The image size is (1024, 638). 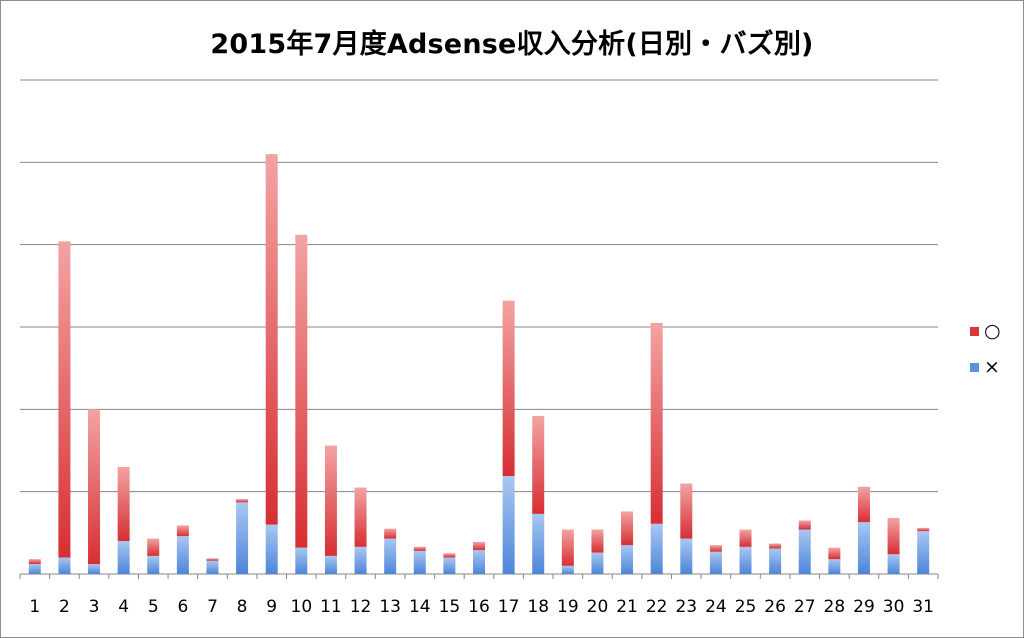 What do you see at coordinates (974, 367) in the screenshot?
I see `legend-swatch-cross` at bounding box center [974, 367].